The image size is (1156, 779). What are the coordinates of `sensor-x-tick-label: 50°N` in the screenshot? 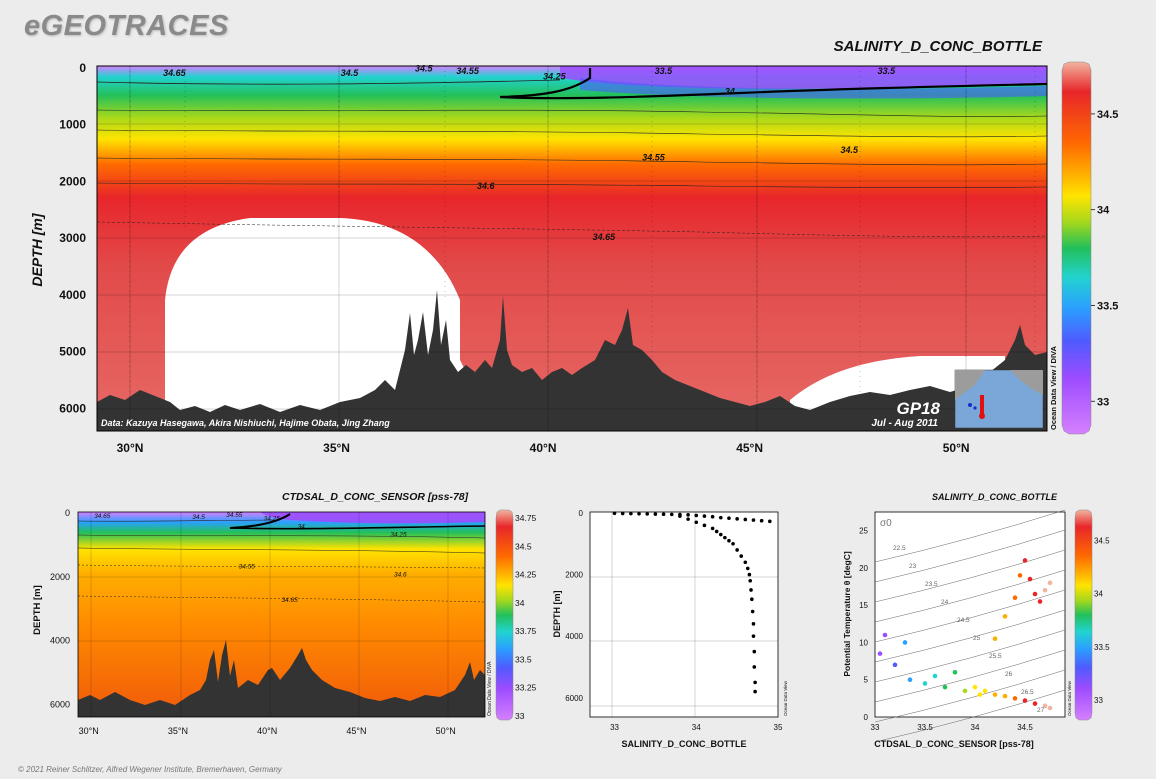 It's located at (446, 731).